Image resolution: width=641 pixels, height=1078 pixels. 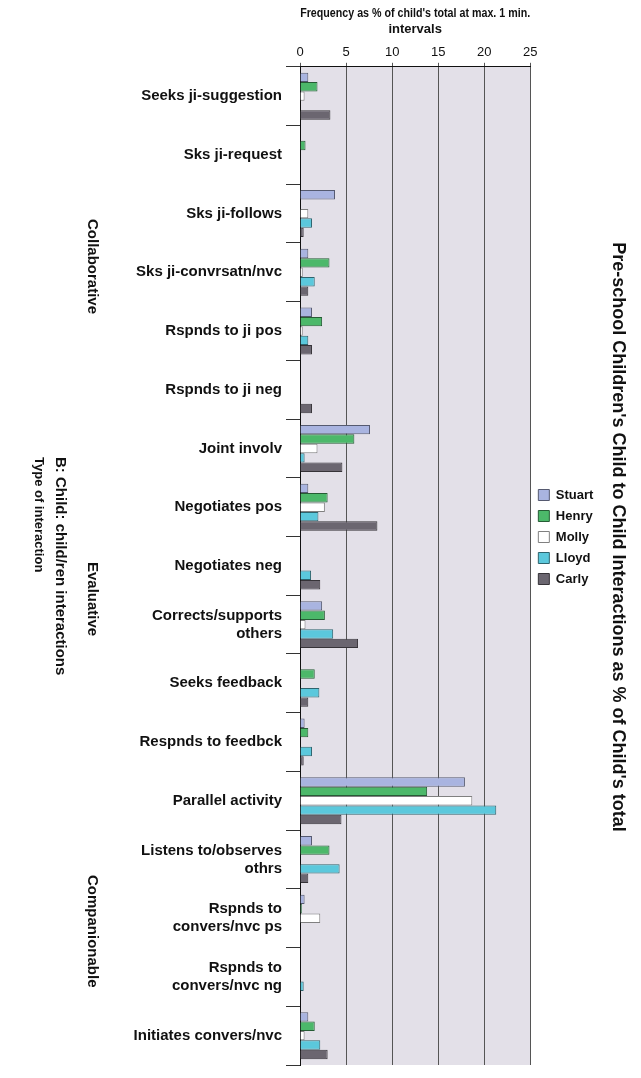 I want to click on x-tick-label: 5, so click(x=346, y=51).